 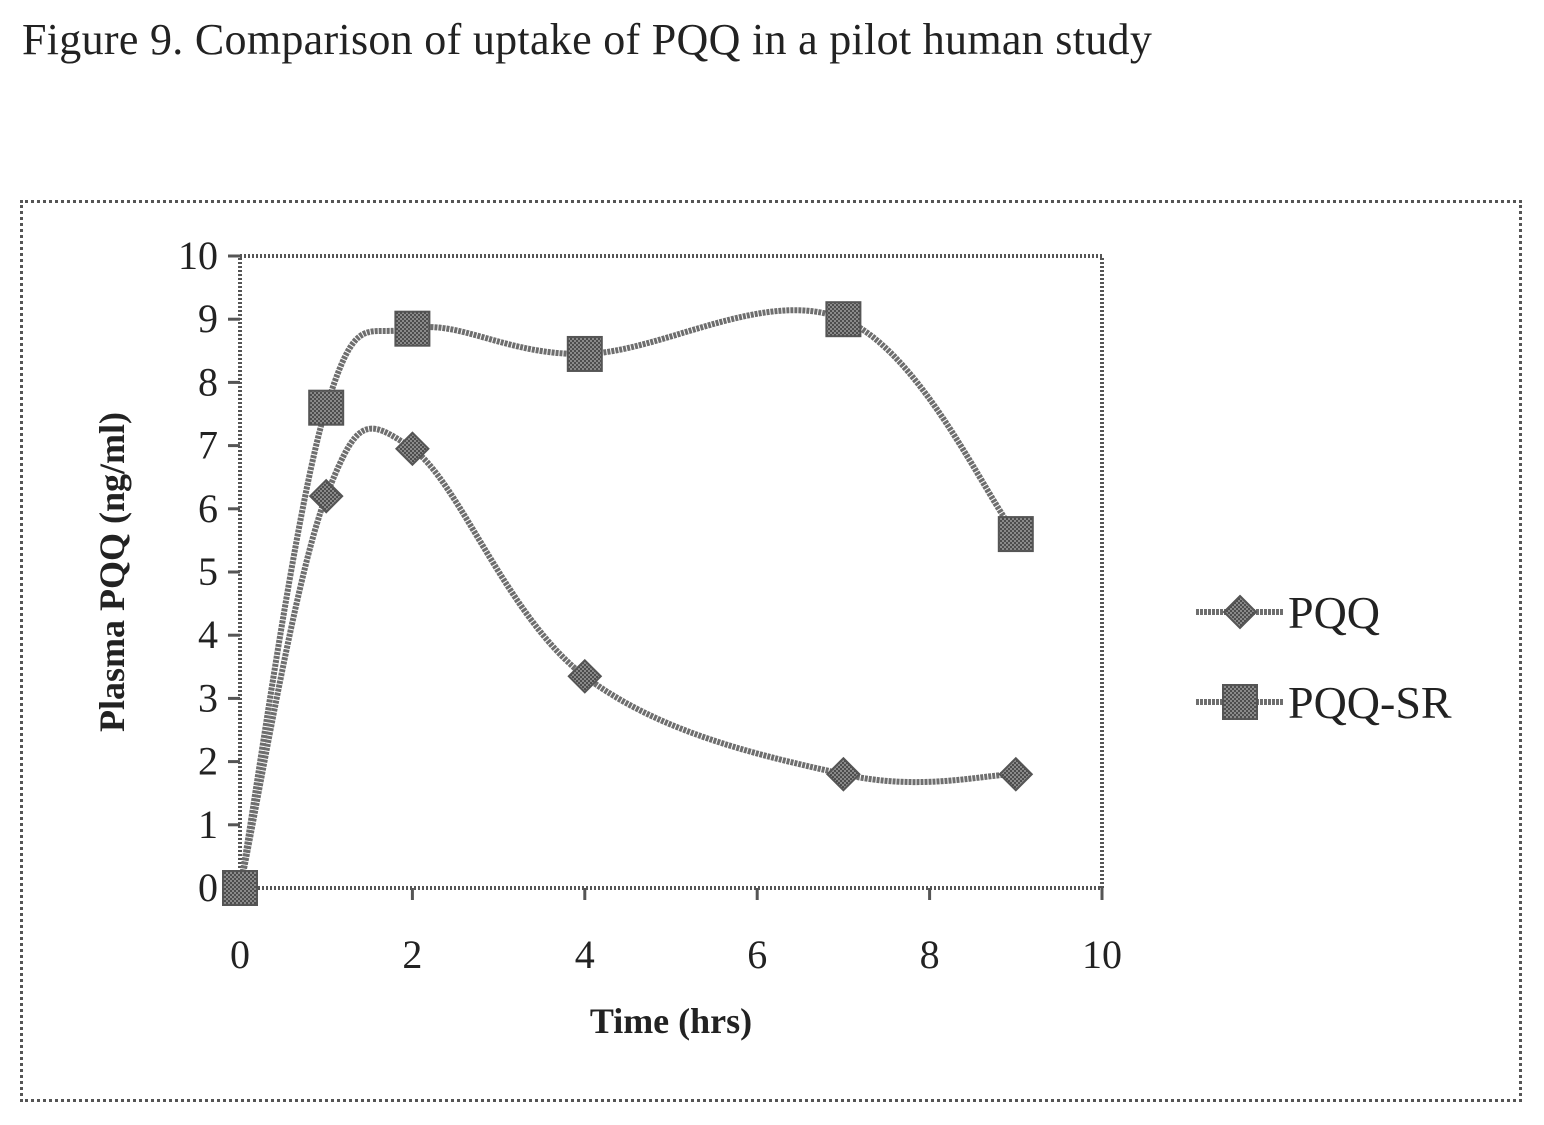 I want to click on x-axis-ticks: 0 2 4 6 8 10, so click(x=676, y=932).